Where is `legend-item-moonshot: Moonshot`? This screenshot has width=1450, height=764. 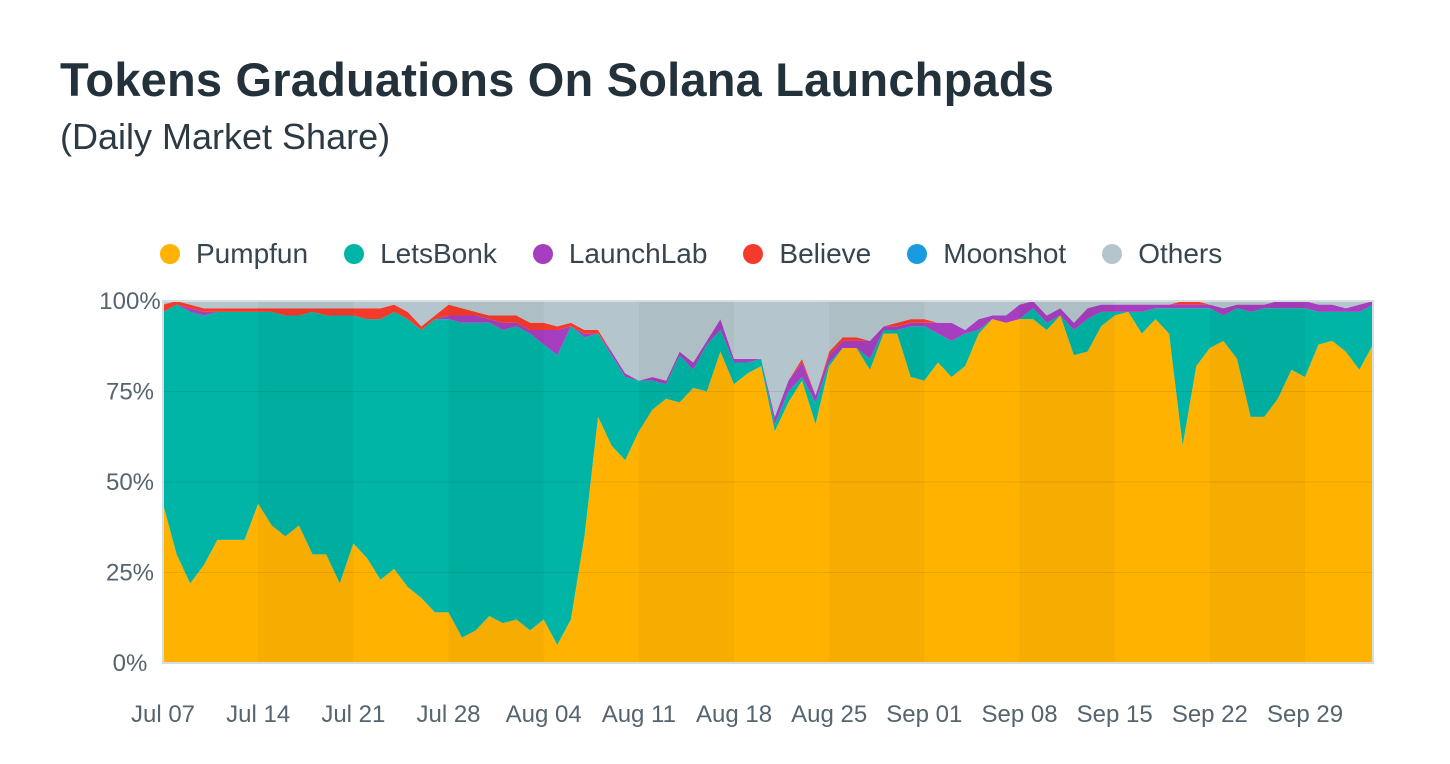 legend-item-moonshot: Moonshot is located at coordinates (986, 254).